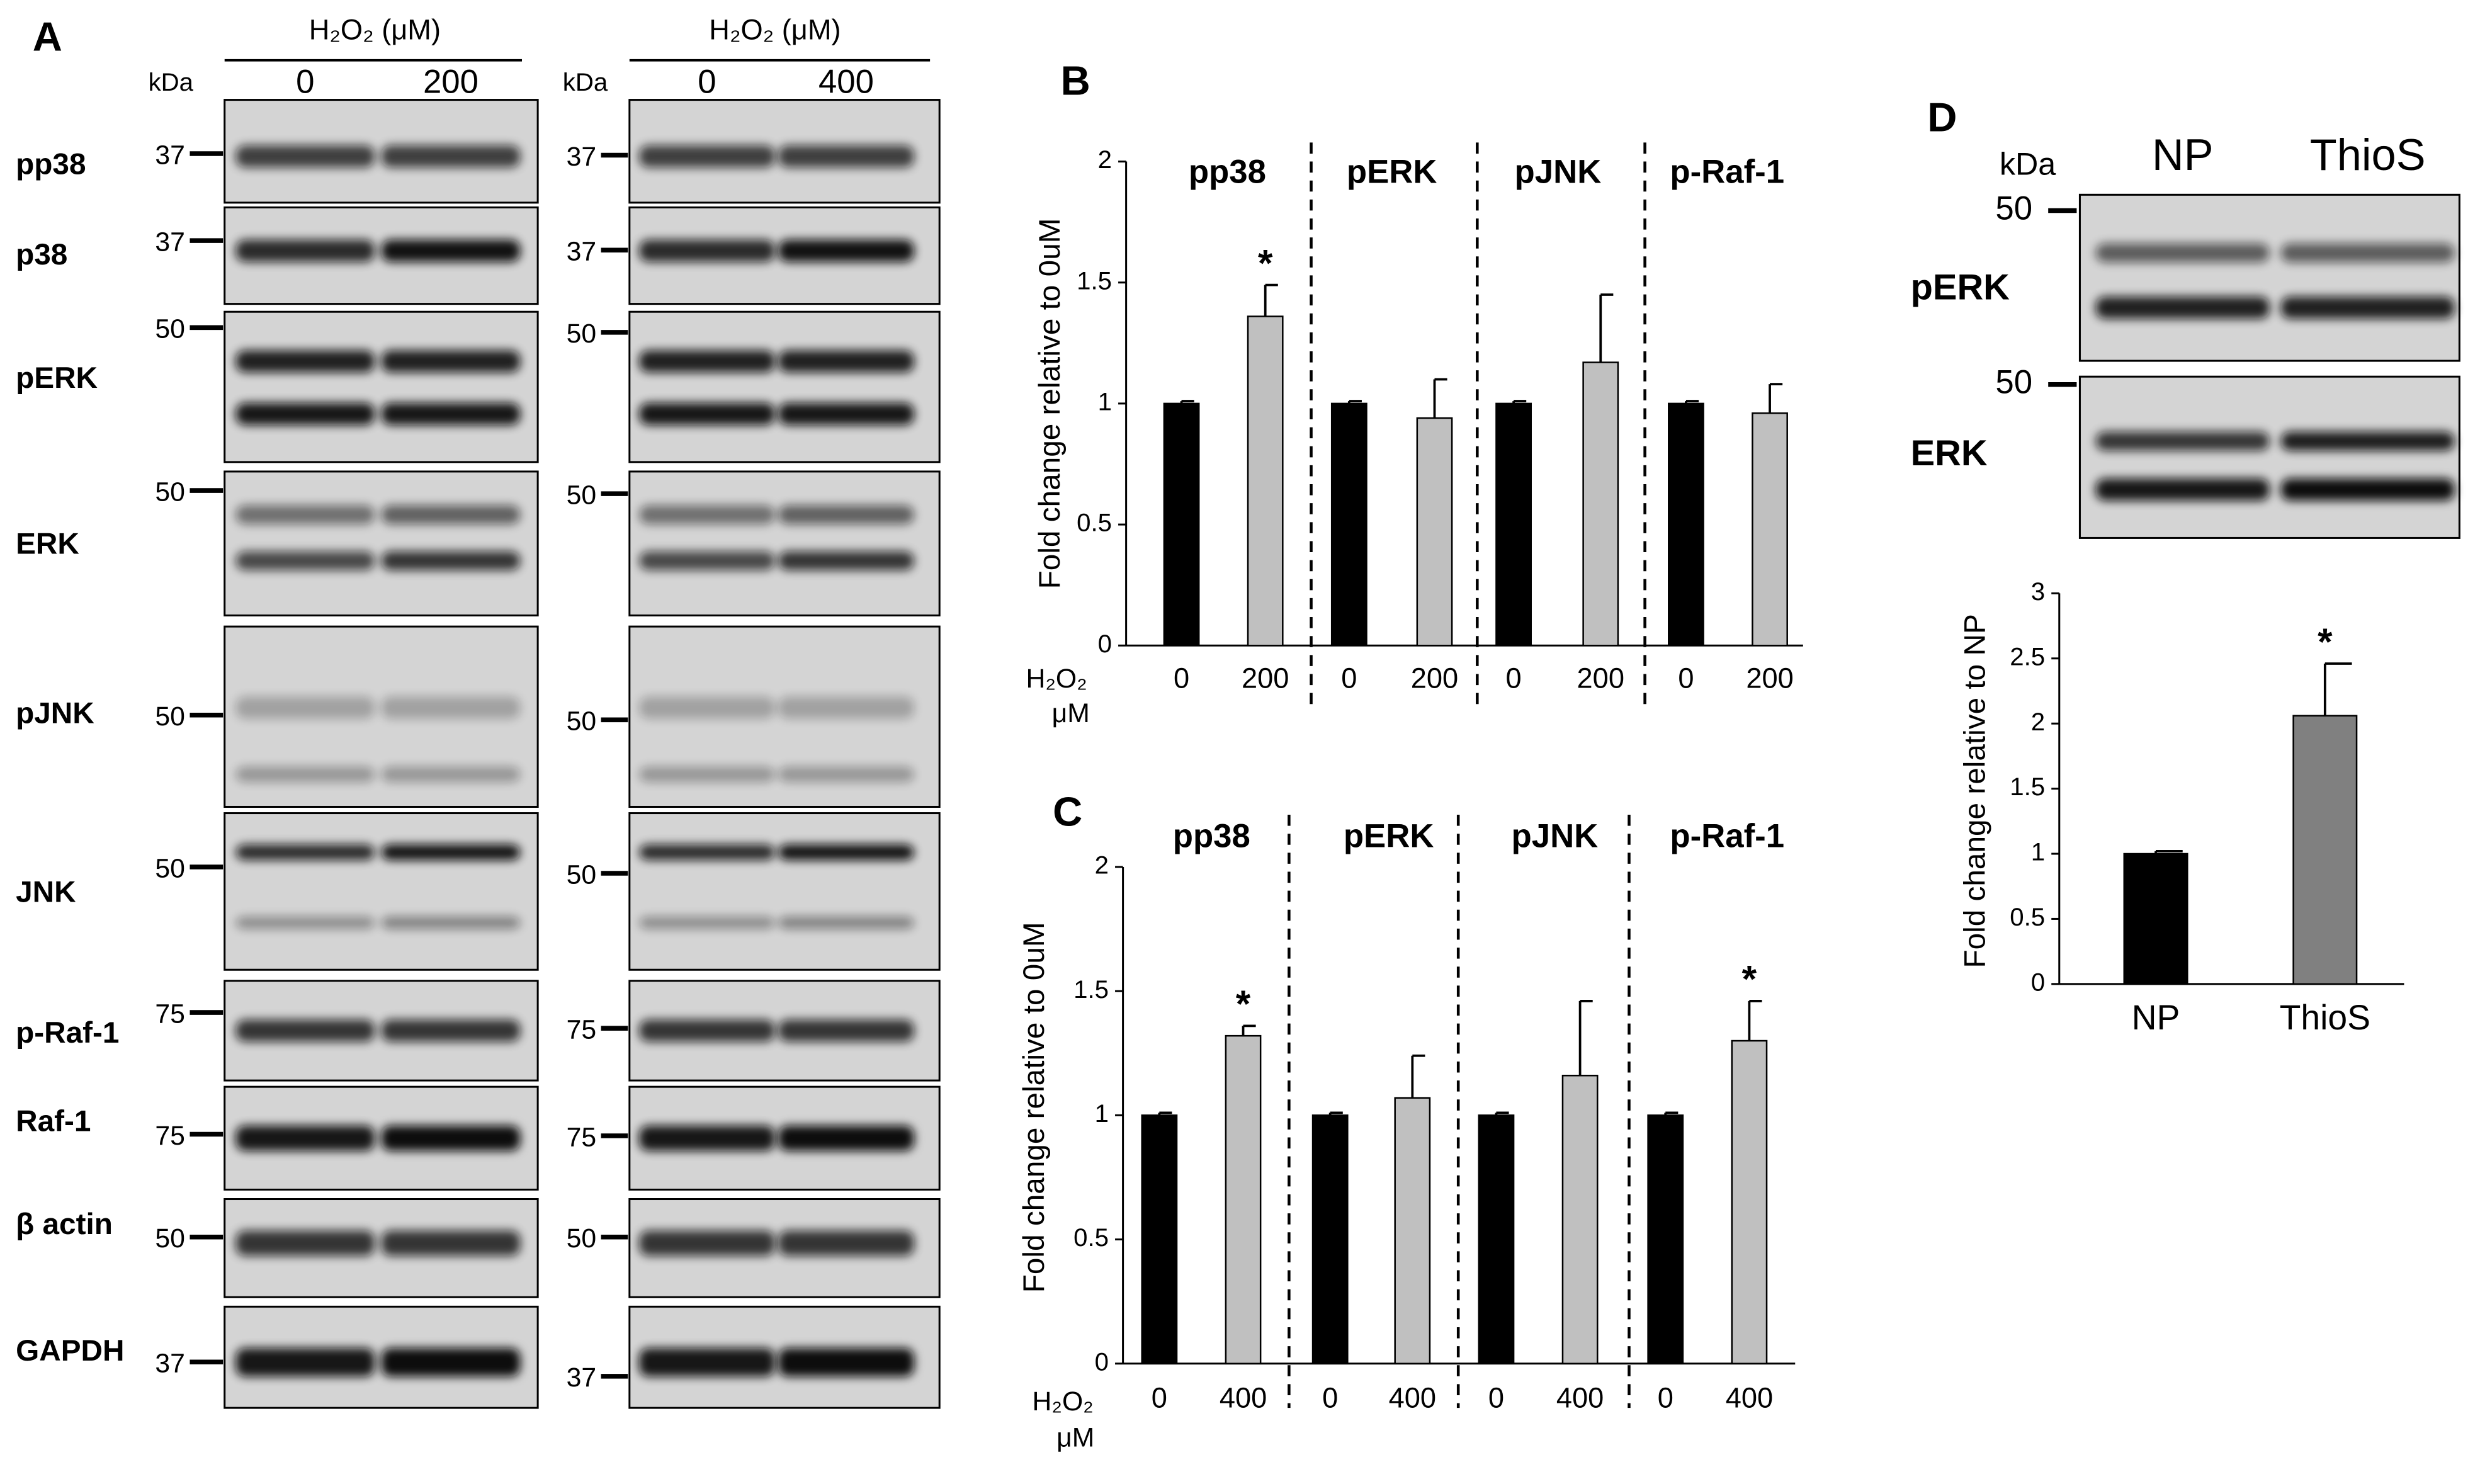 The height and width of the screenshot is (1484, 2480). Describe the element at coordinates (51, 165) in the screenshot. I see `row-label: pp38` at that location.